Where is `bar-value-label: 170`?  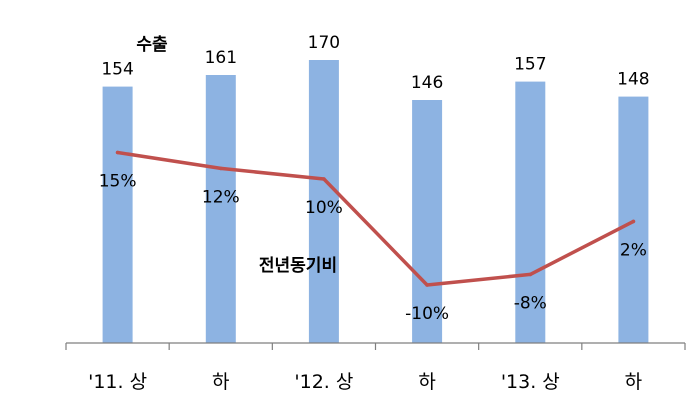 bar-value-label: 170 is located at coordinates (324, 43).